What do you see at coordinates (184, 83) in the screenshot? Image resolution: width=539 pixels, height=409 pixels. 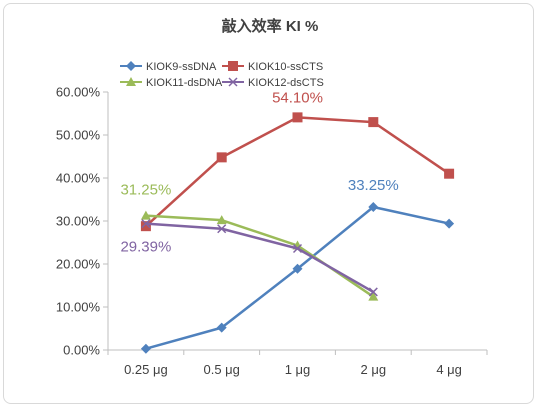 I see `legend-label: KIOK11-dsDNA` at bounding box center [184, 83].